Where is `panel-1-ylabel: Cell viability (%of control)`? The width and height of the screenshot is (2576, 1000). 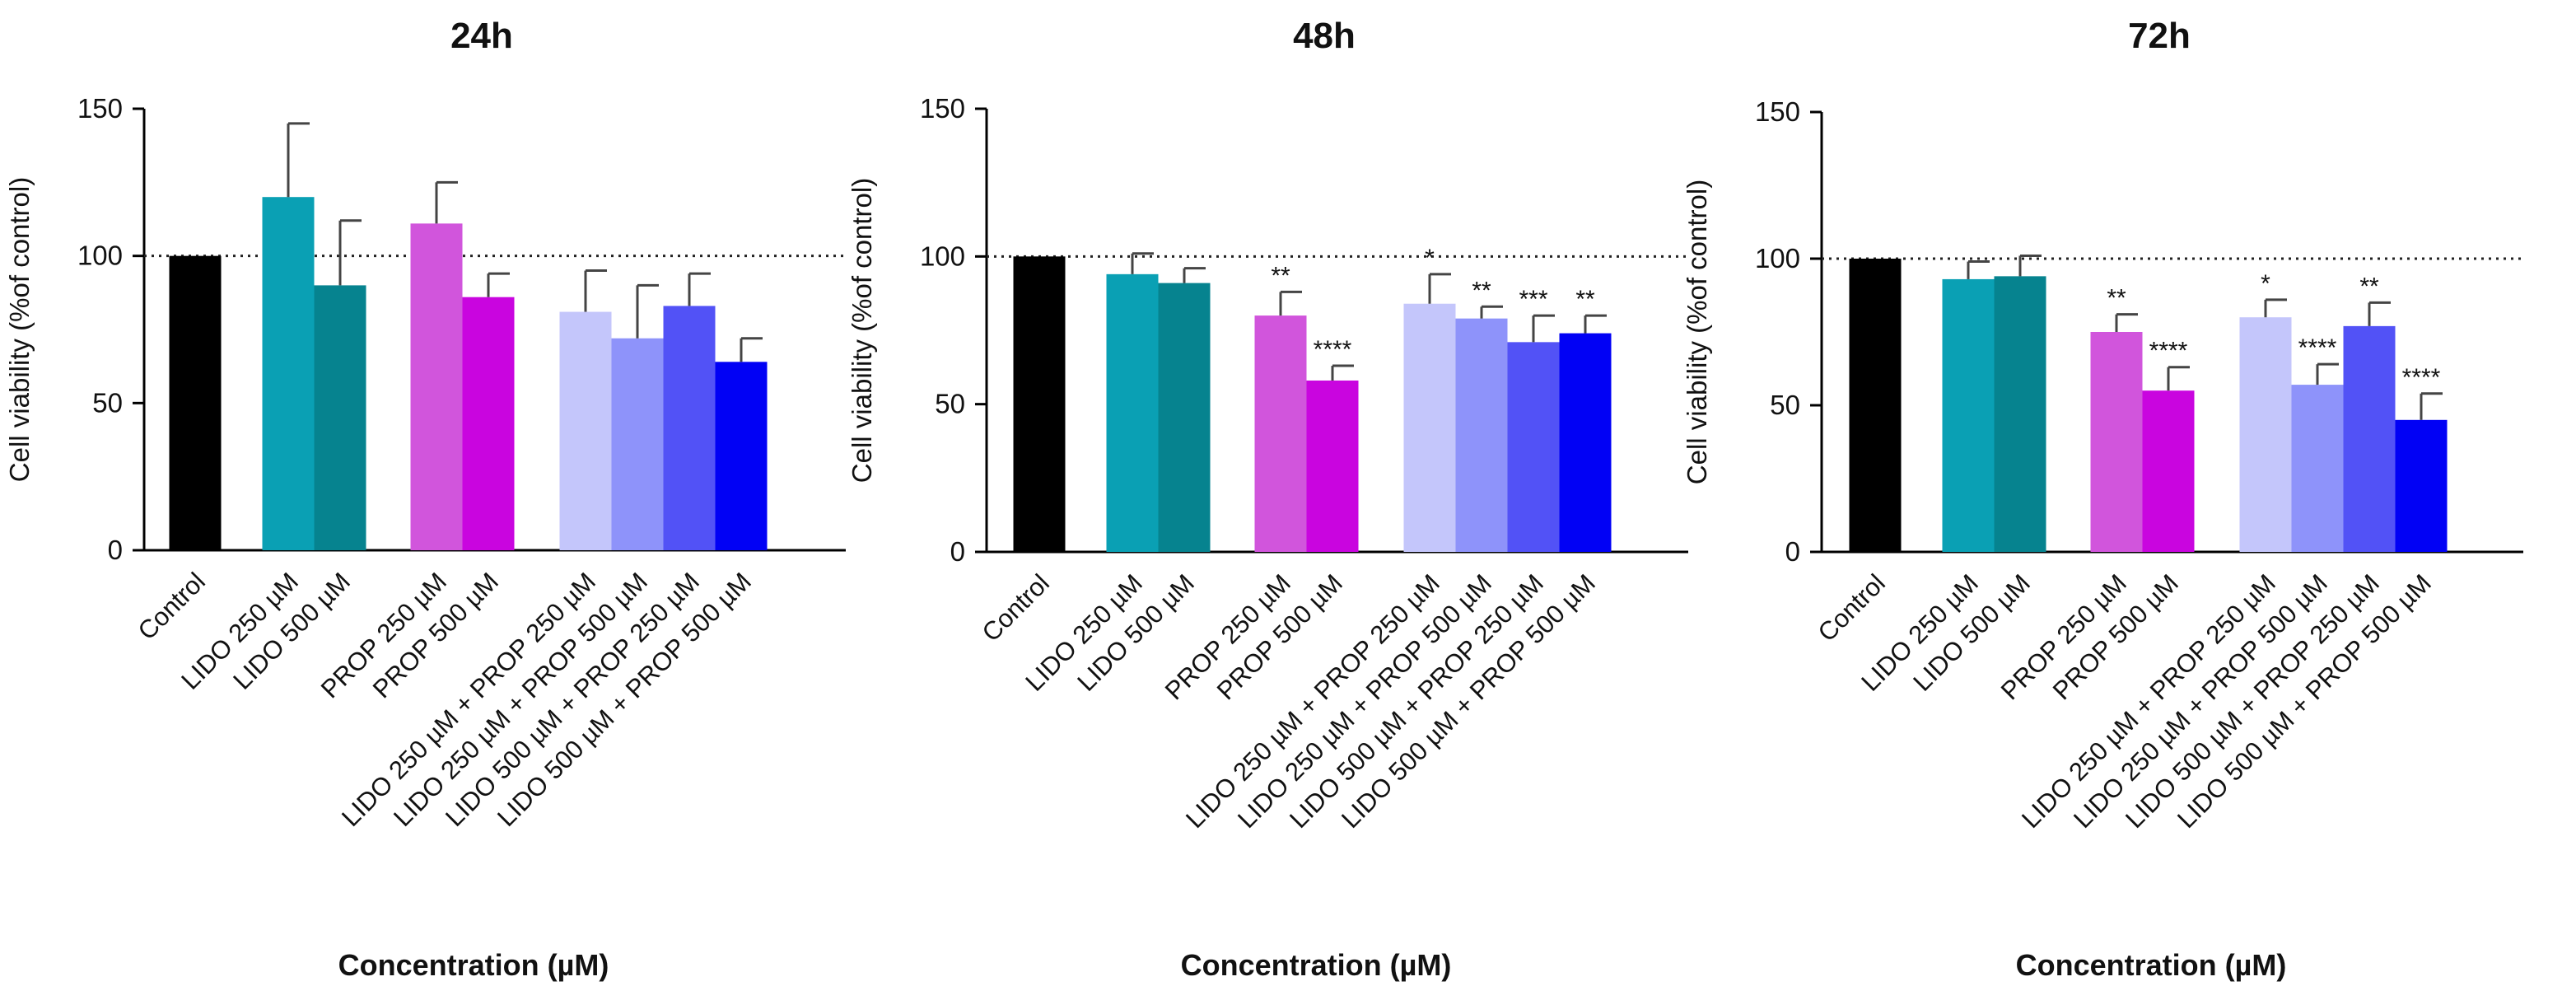 panel-1-ylabel: Cell viability (%of control) is located at coordinates (862, 330).